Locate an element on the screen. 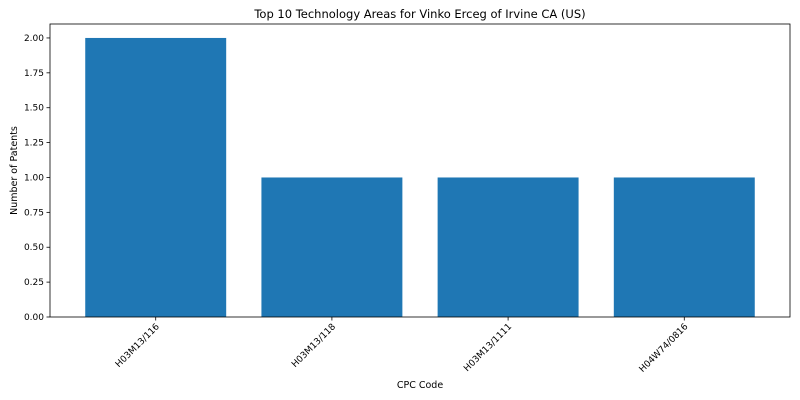  x-axis-label: CPC Code is located at coordinates (420, 385).